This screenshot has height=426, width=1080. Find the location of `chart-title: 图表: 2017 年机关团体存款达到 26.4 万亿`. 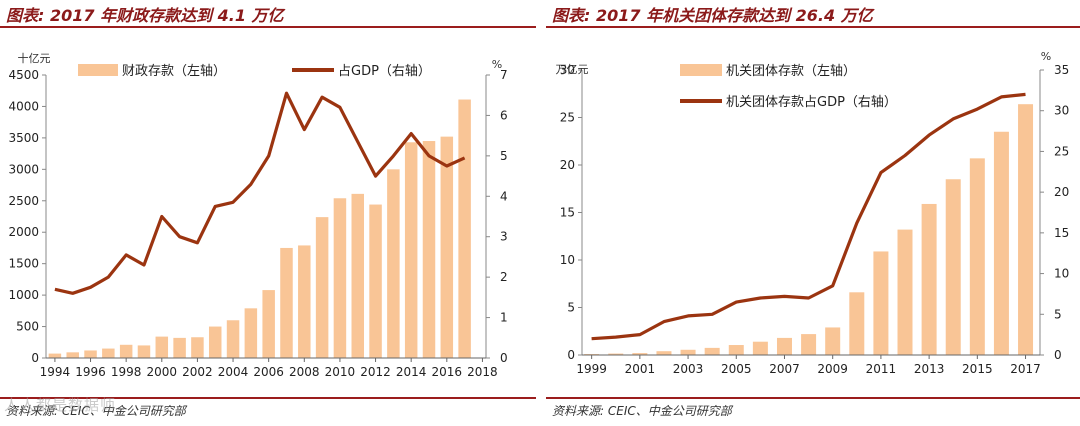

chart-title: 图表: 2017 年机关团体存款达到 26.4 万亿 is located at coordinates (712, 15).